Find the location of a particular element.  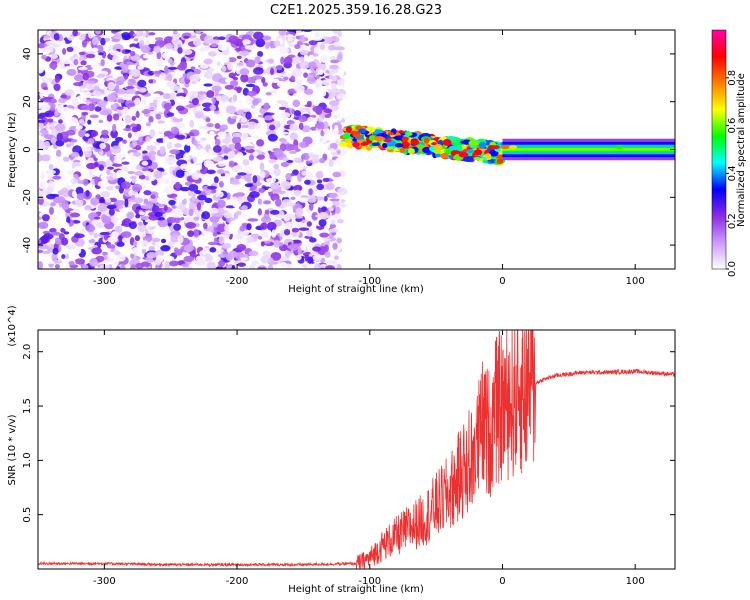

x-tick-label: -100 is located at coordinates (369, 581).